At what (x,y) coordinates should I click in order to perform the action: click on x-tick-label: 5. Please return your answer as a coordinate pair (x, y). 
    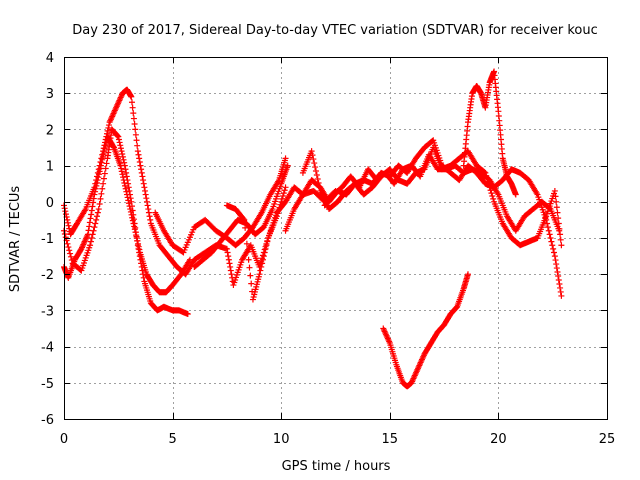
    Looking at the image, I should click on (172, 439).